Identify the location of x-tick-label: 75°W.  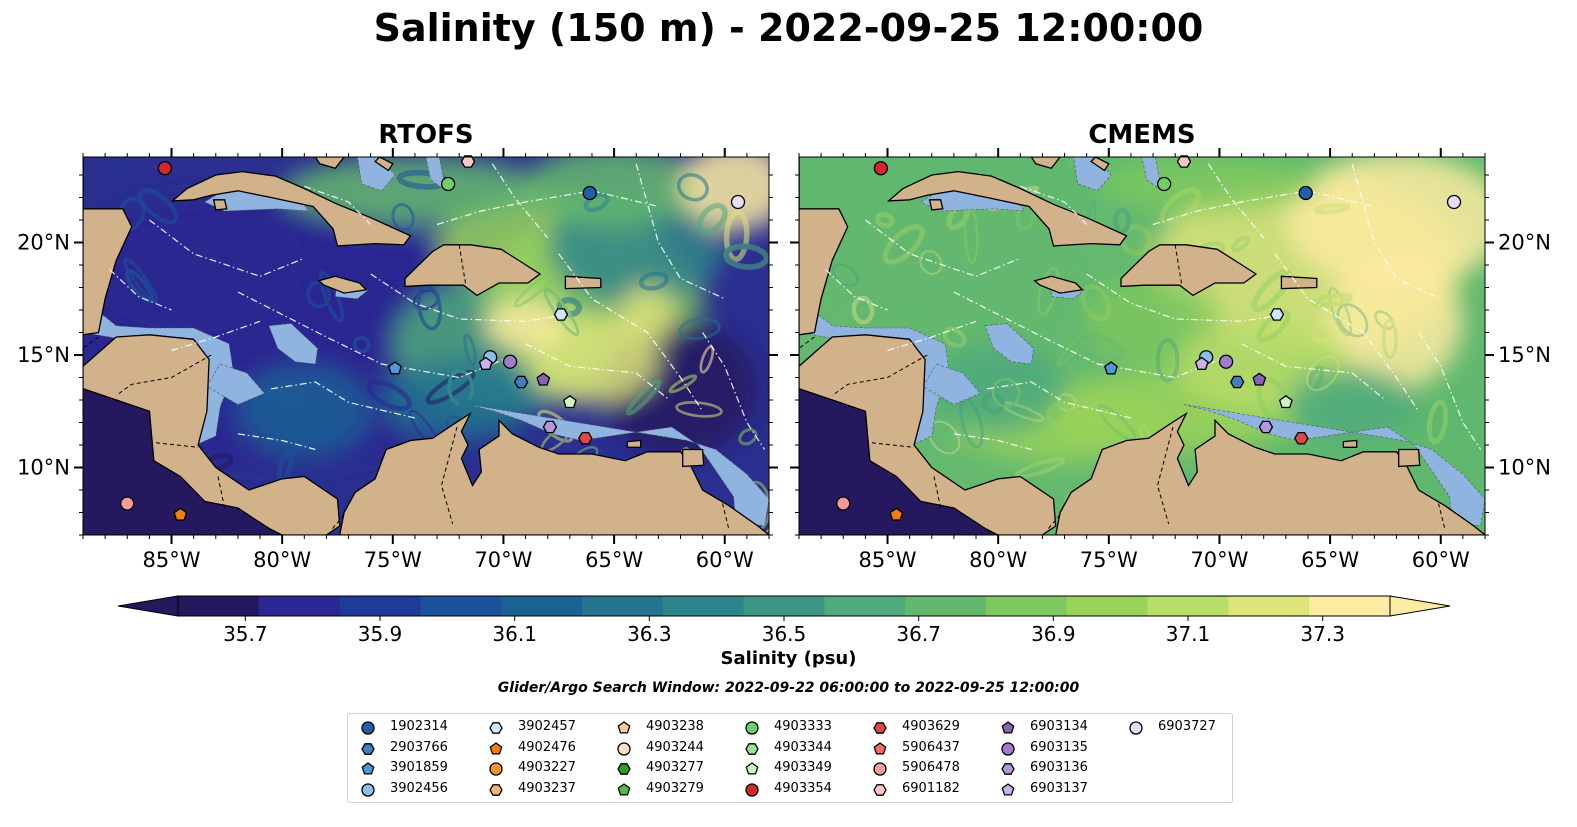
(1109, 560).